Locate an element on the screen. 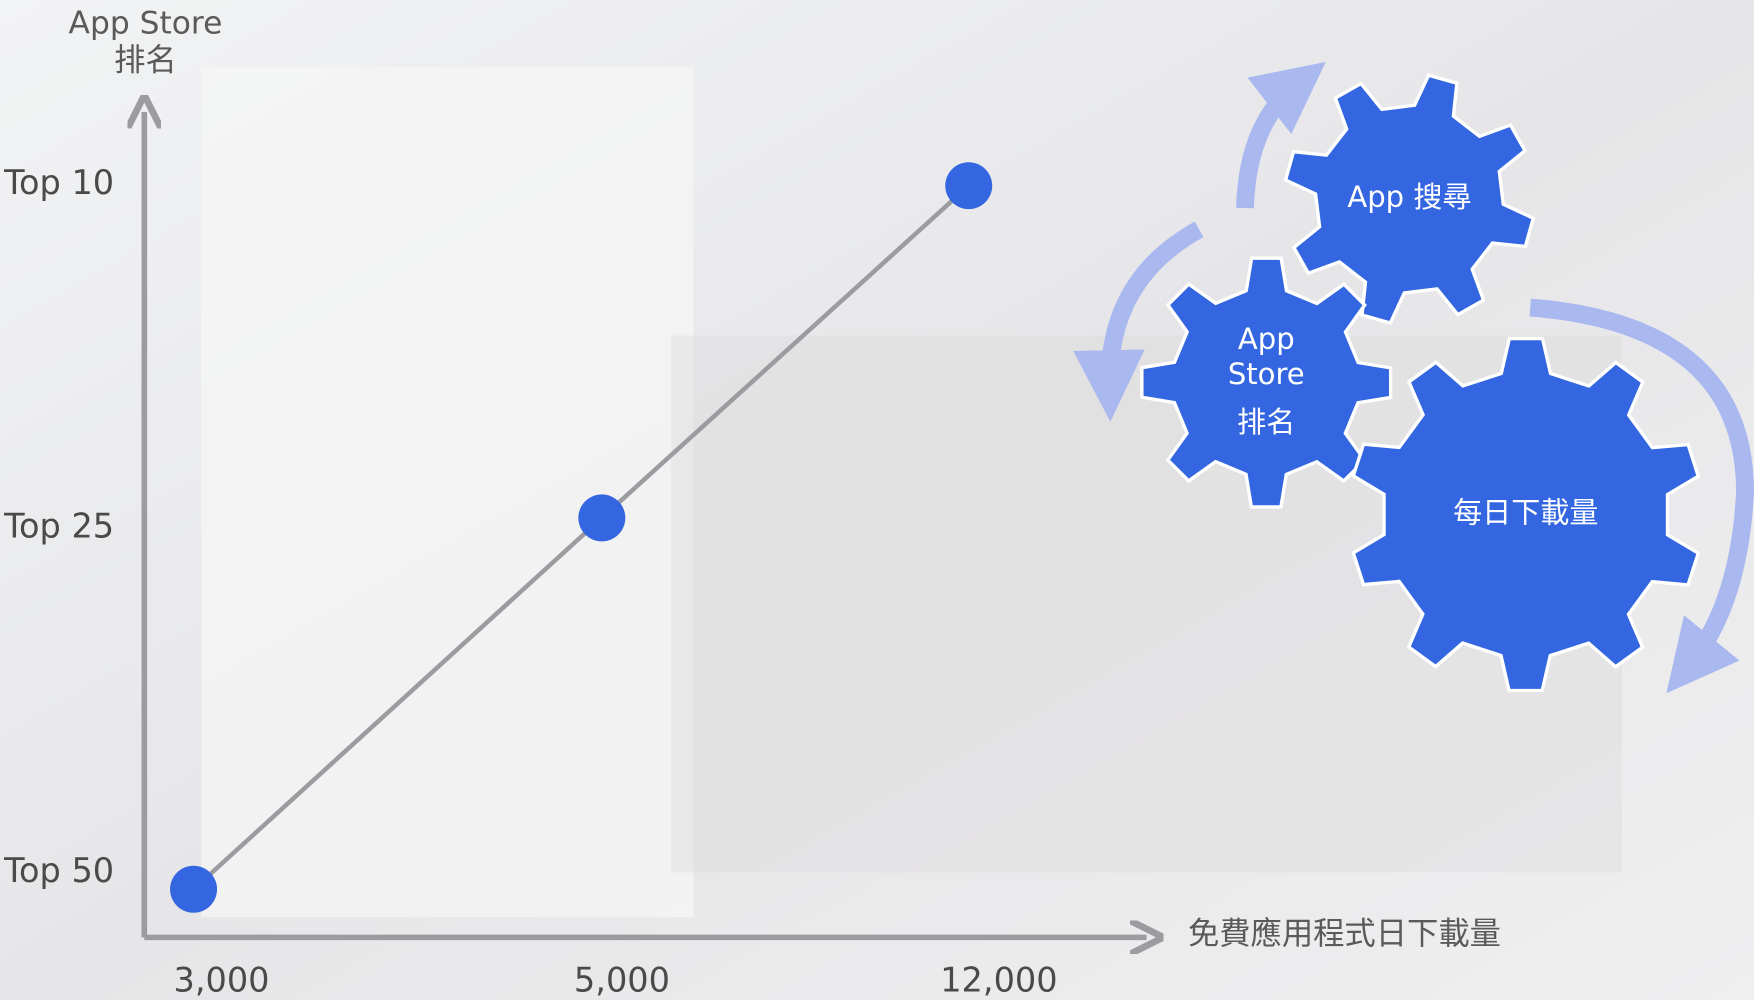  gear-label: App 搜尋 is located at coordinates (1409, 197).